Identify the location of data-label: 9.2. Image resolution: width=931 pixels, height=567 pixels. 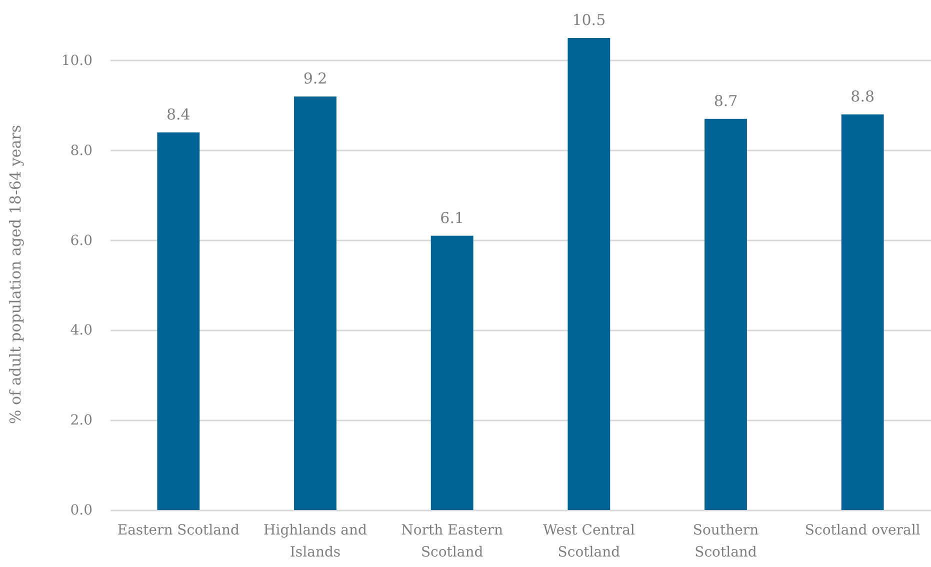
(315, 78).